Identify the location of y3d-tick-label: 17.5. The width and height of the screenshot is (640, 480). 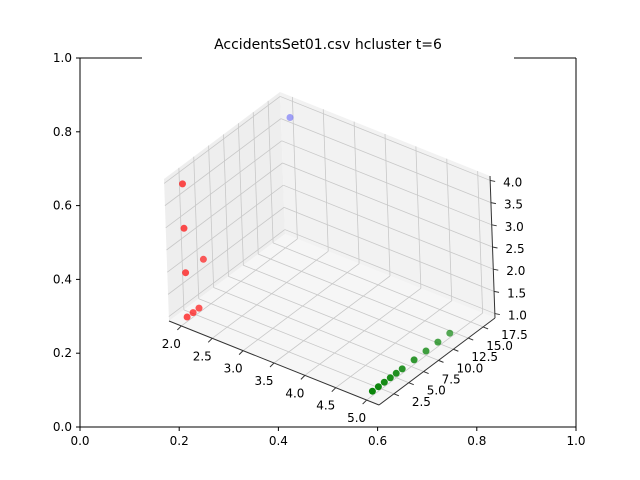
(514, 335).